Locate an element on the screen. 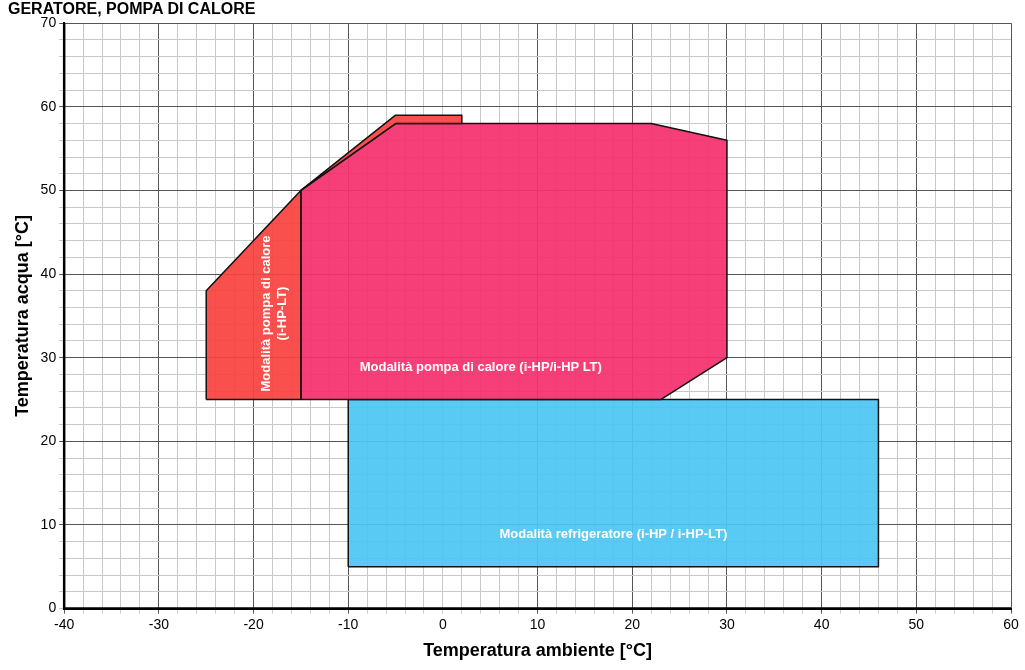 This screenshot has height=670, width=1025. x-tick-label: -10 is located at coordinates (348, 623).